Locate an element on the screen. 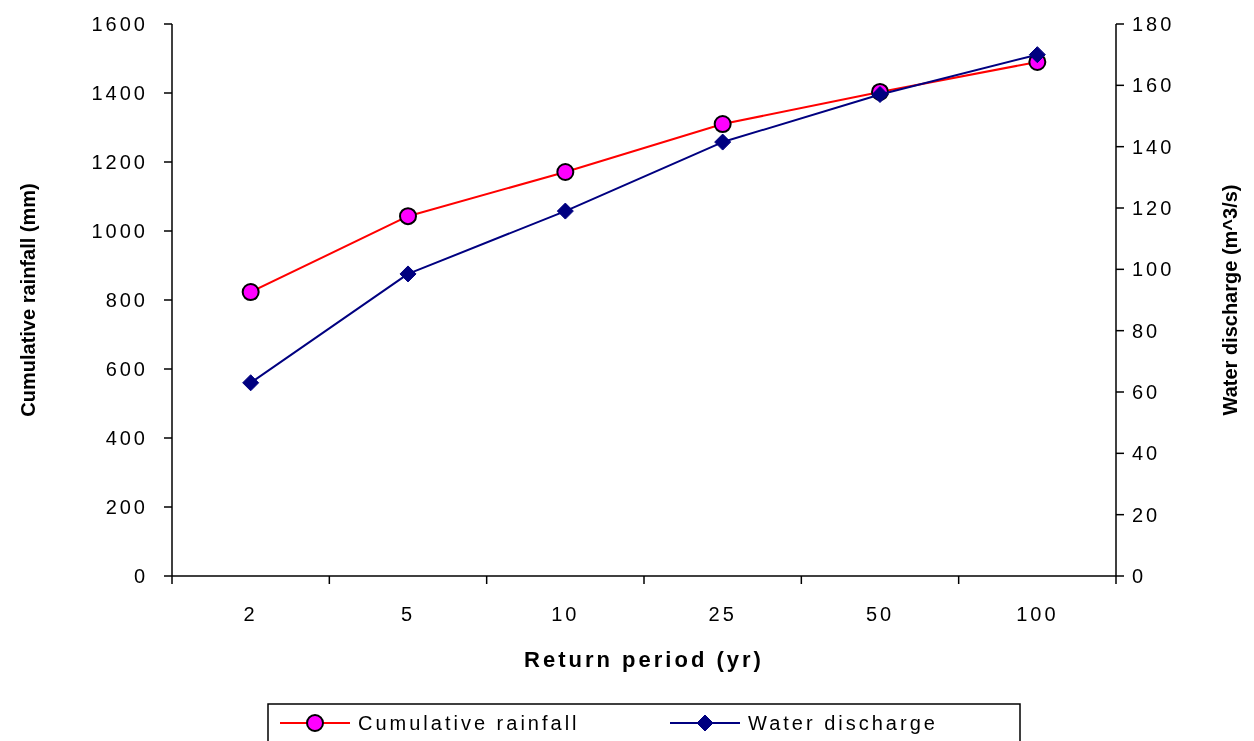 The height and width of the screenshot is (741, 1254). y2-tick-label: 140 is located at coordinates (1153, 146).